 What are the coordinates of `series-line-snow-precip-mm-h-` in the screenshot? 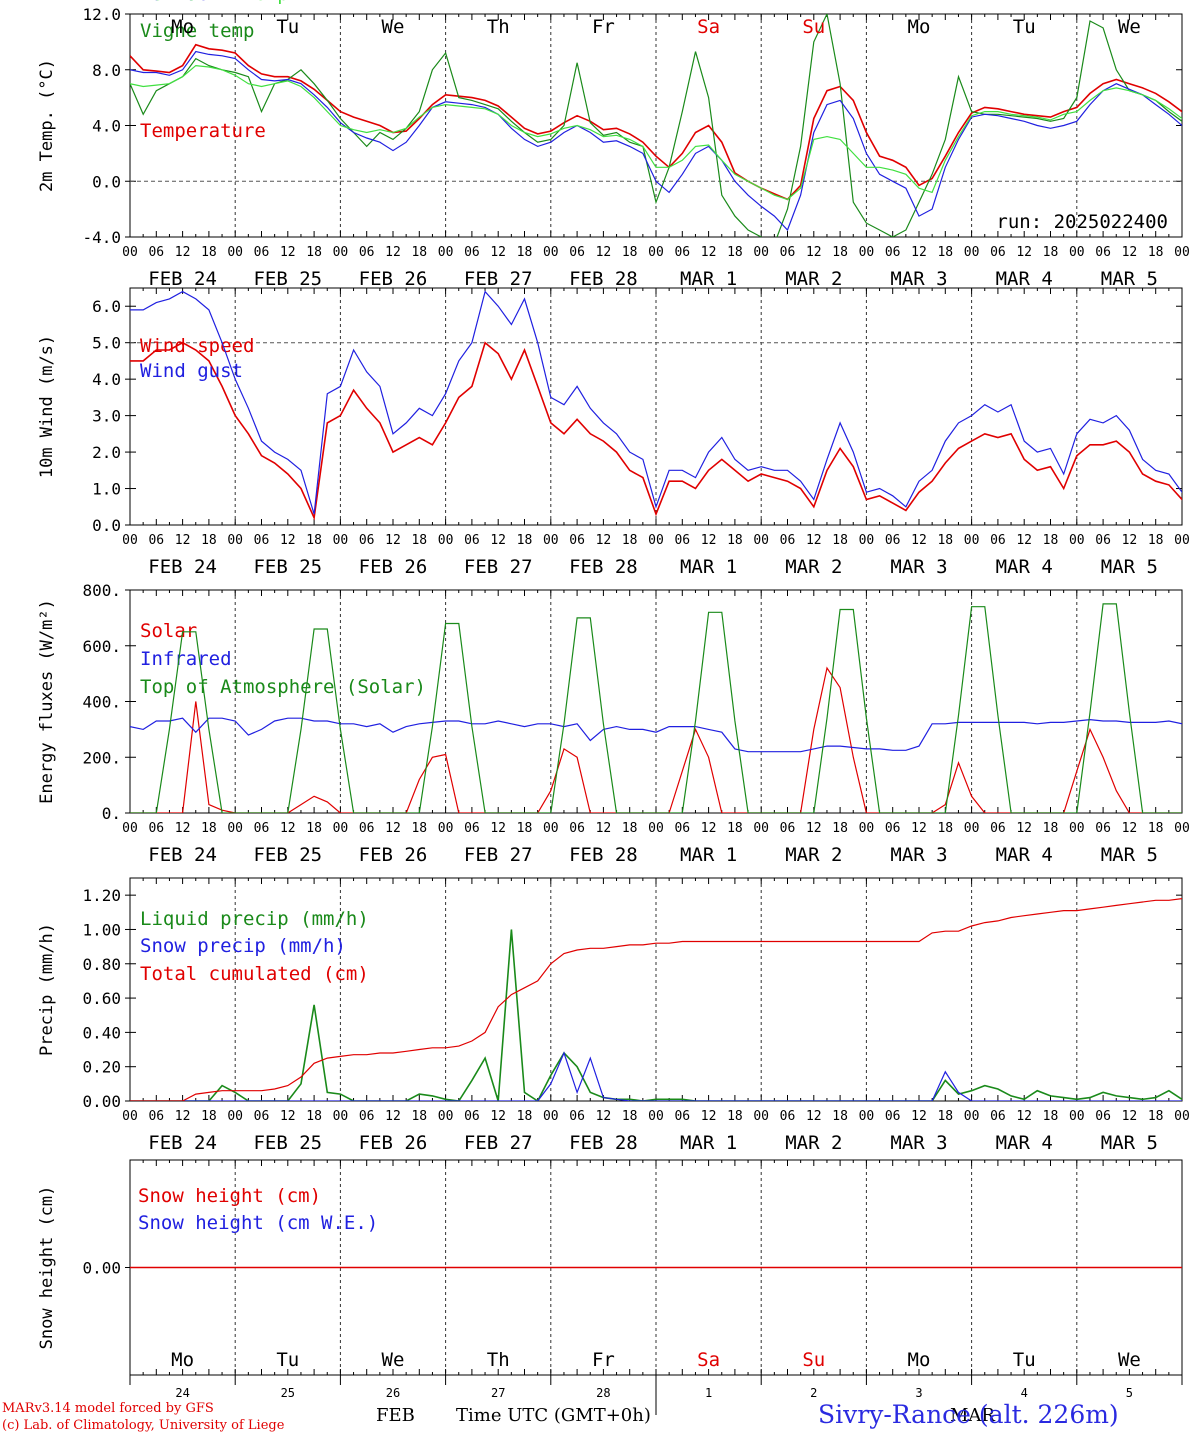 It's located at (656, 1076).